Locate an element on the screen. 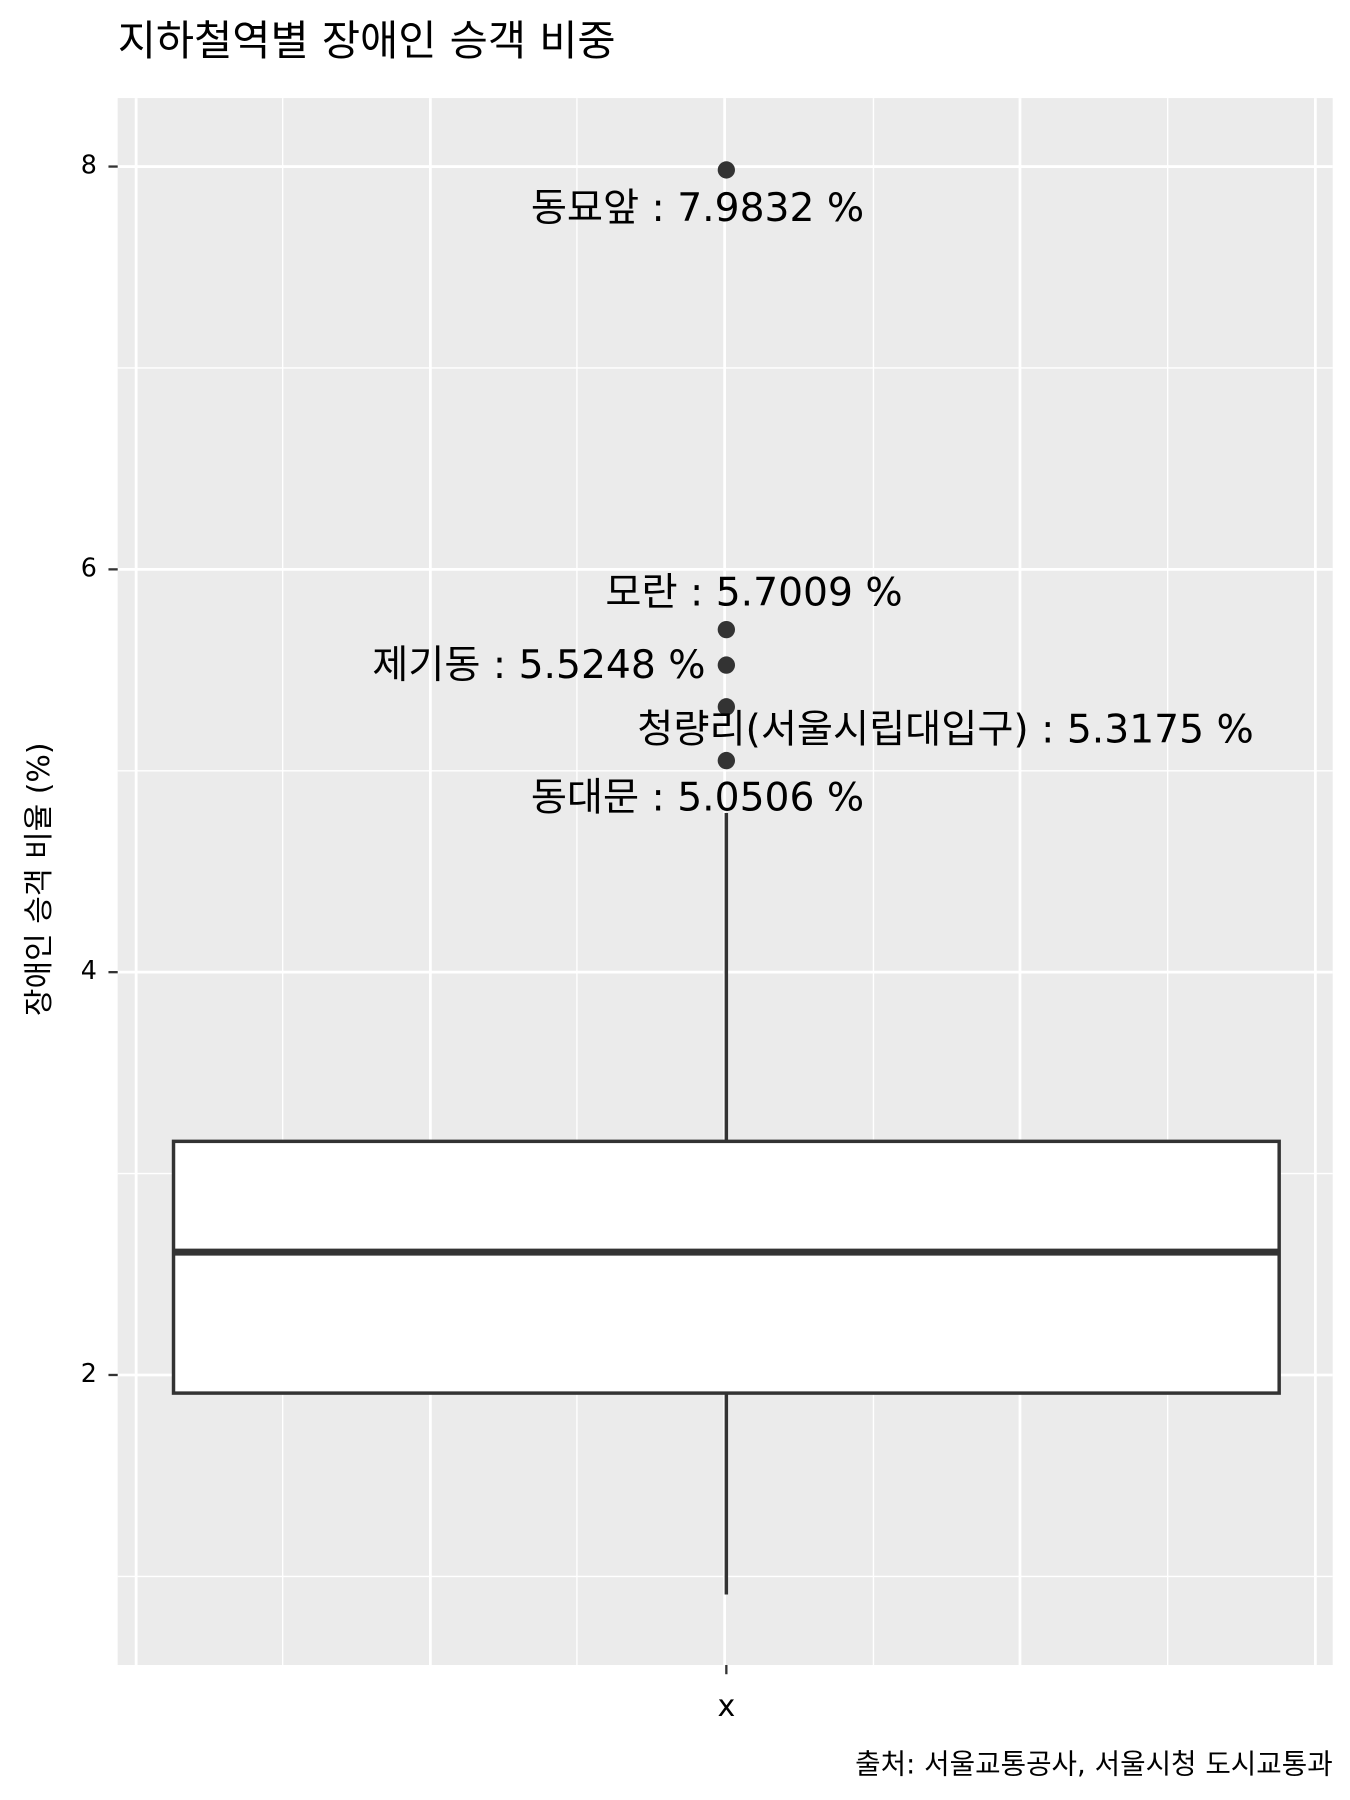 The height and width of the screenshot is (1800, 1350). y-tick-label: 2 is located at coordinates (89, 1373).